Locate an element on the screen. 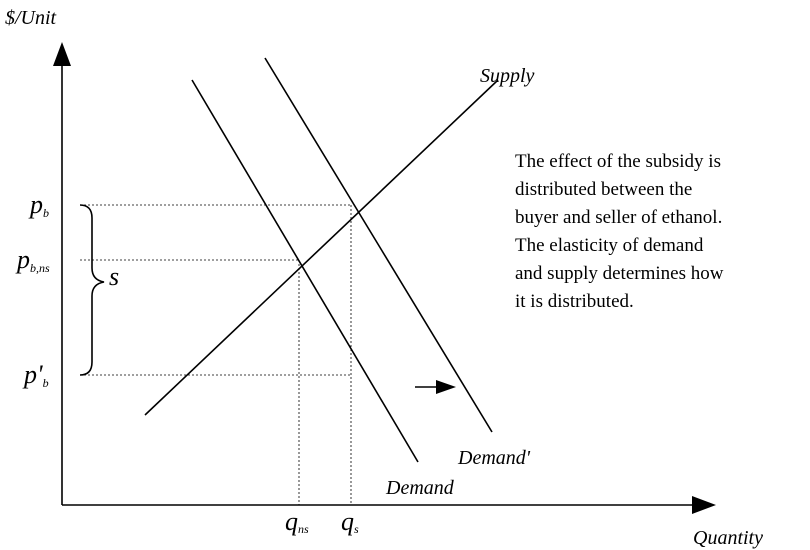  demand-label: Demand is located at coordinates (420, 488).